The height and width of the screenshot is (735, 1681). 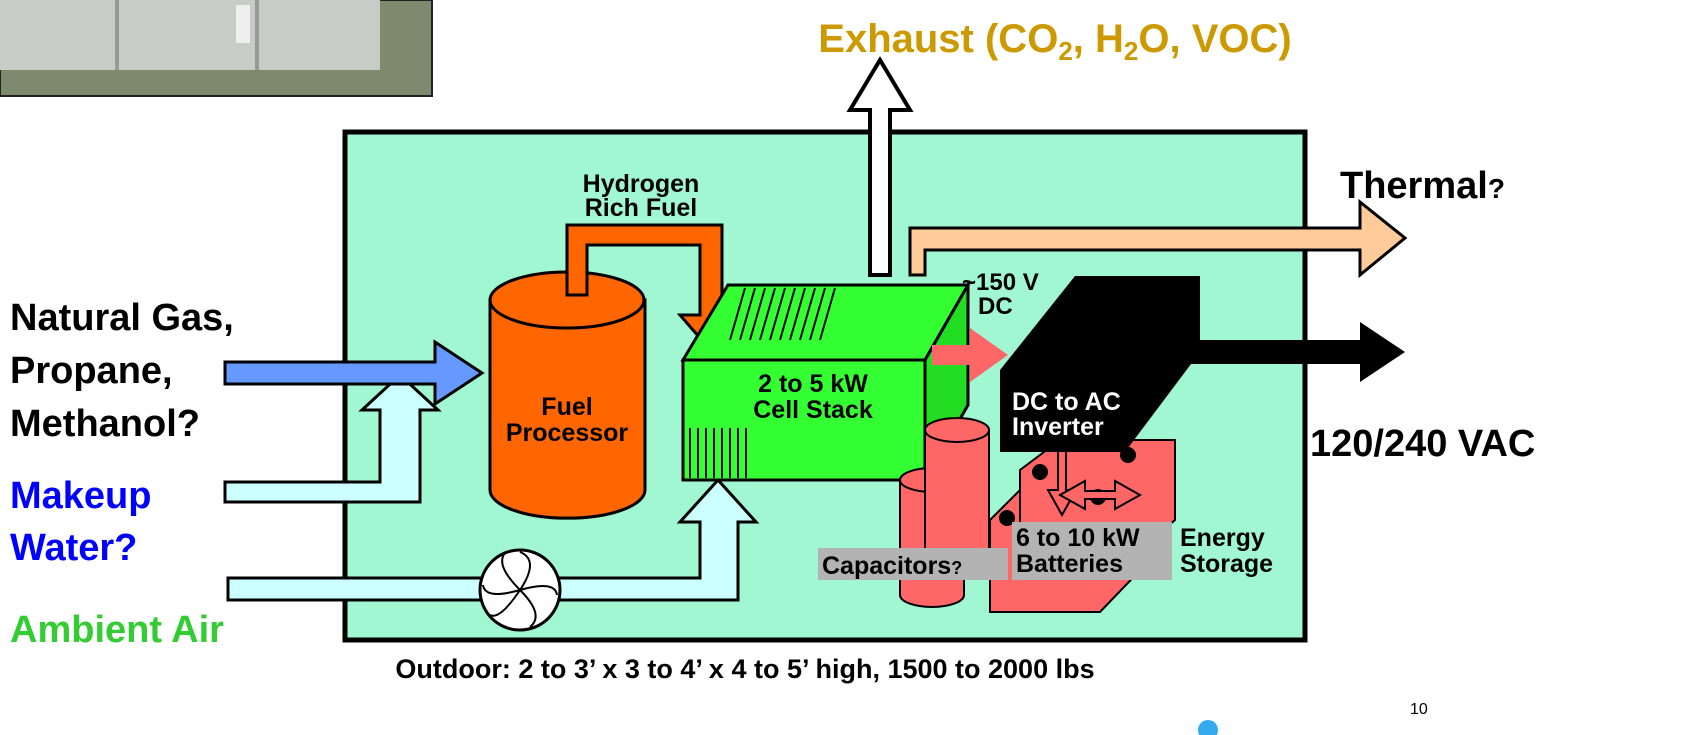 I want to click on text: Energy, so click(x=1222, y=538).